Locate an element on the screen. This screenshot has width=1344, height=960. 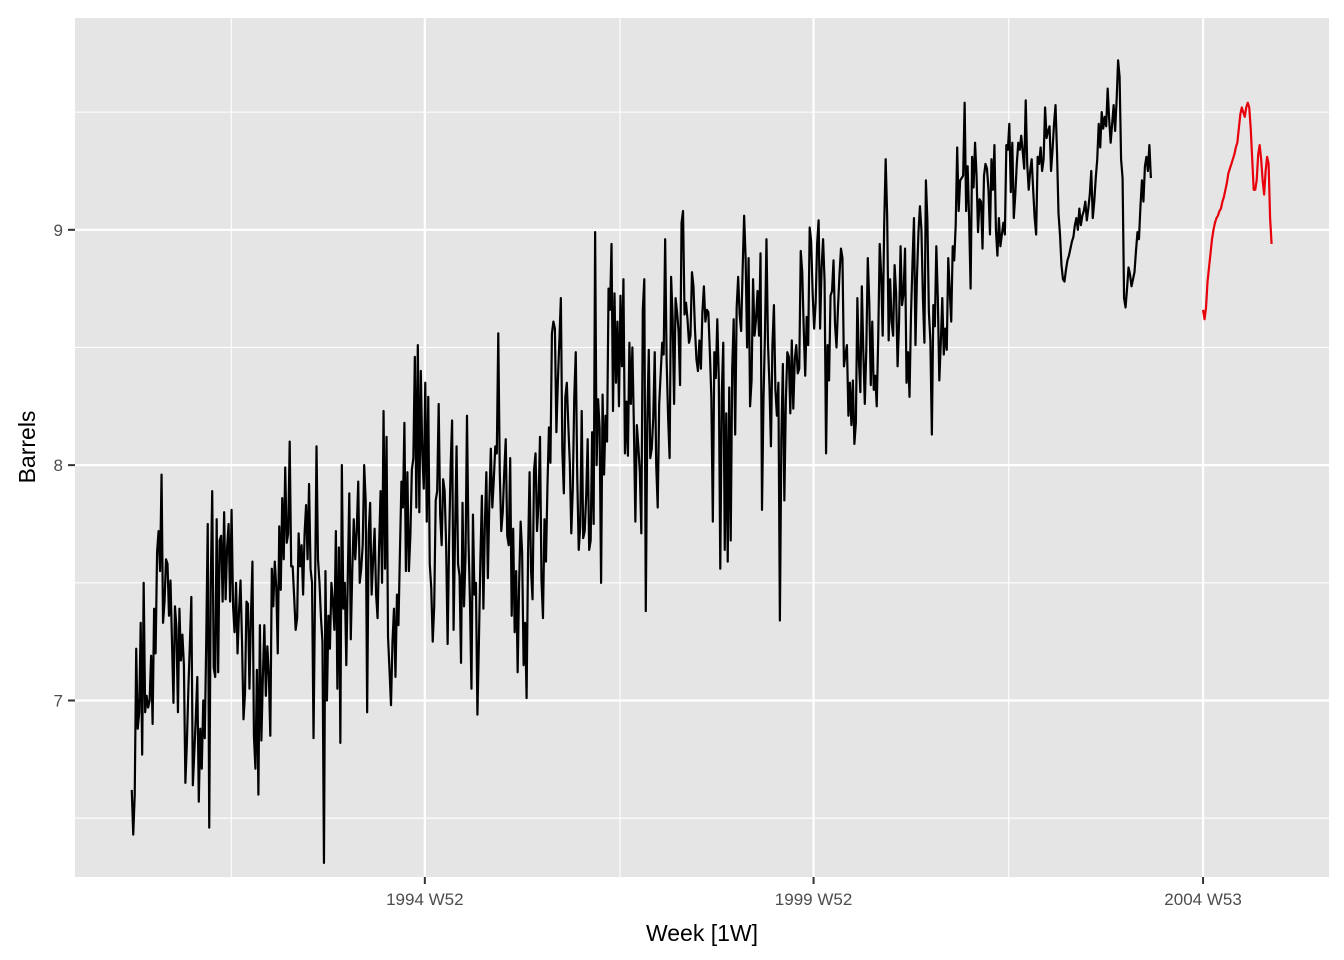
y-axis-title: Barrels is located at coordinates (27, 447).